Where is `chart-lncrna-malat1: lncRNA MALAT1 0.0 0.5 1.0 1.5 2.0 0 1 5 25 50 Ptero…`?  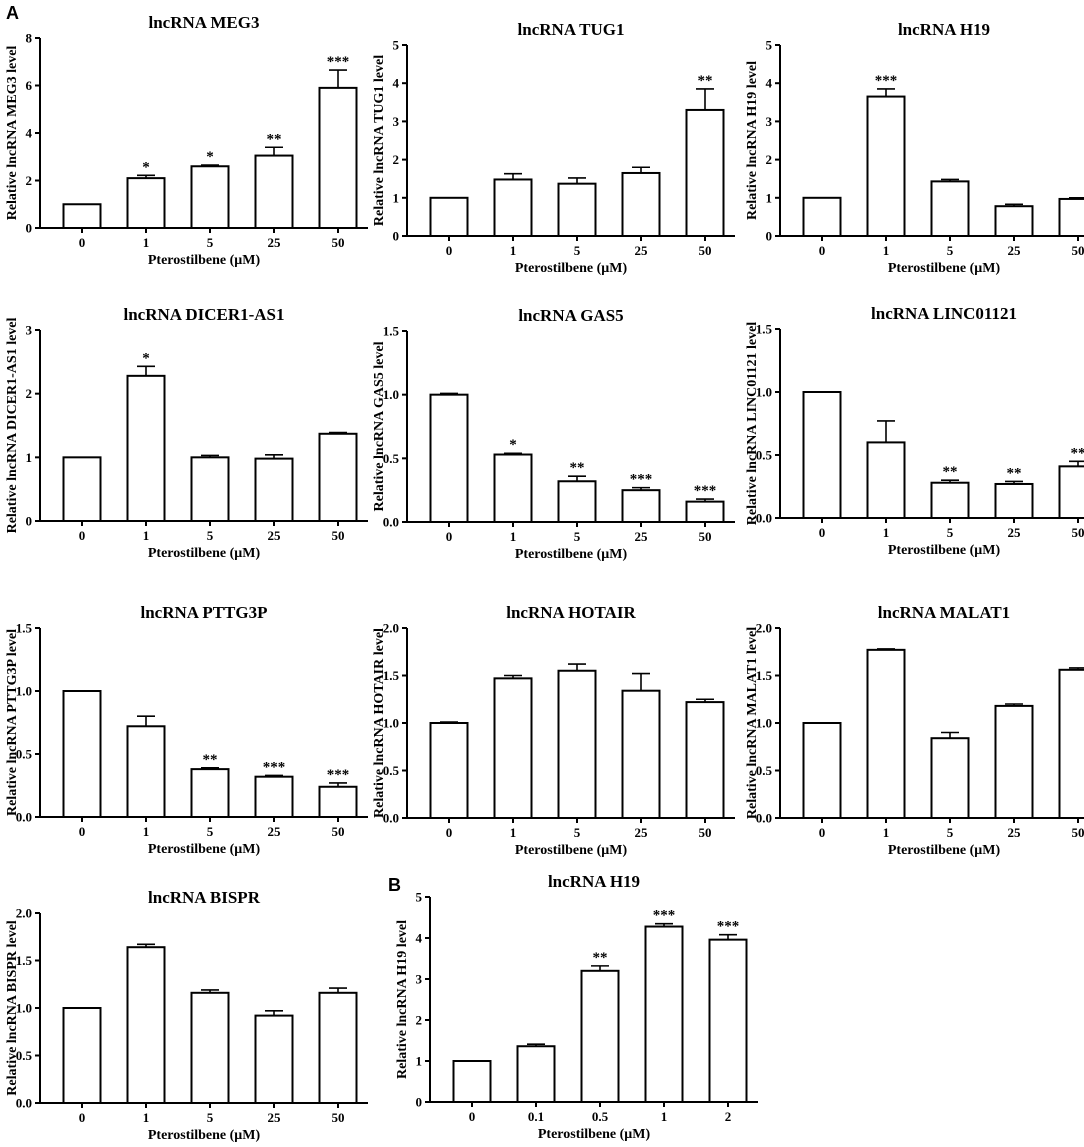
chart-lncrna-malat1: lncRNA MALAT1 0.0 0.5 1.0 1.5 2.0 0 1 5 25 50 Ptero… is located at coordinates (914, 730).